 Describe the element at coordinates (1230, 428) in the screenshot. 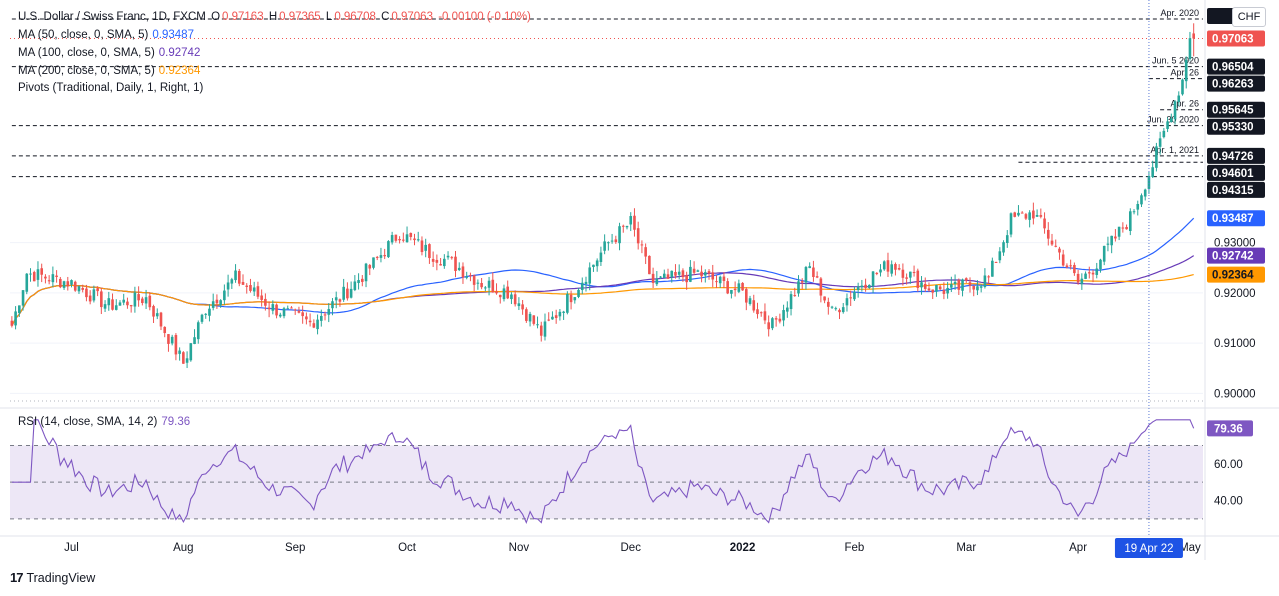

I see `rsi-value-badge: 79.36` at that location.